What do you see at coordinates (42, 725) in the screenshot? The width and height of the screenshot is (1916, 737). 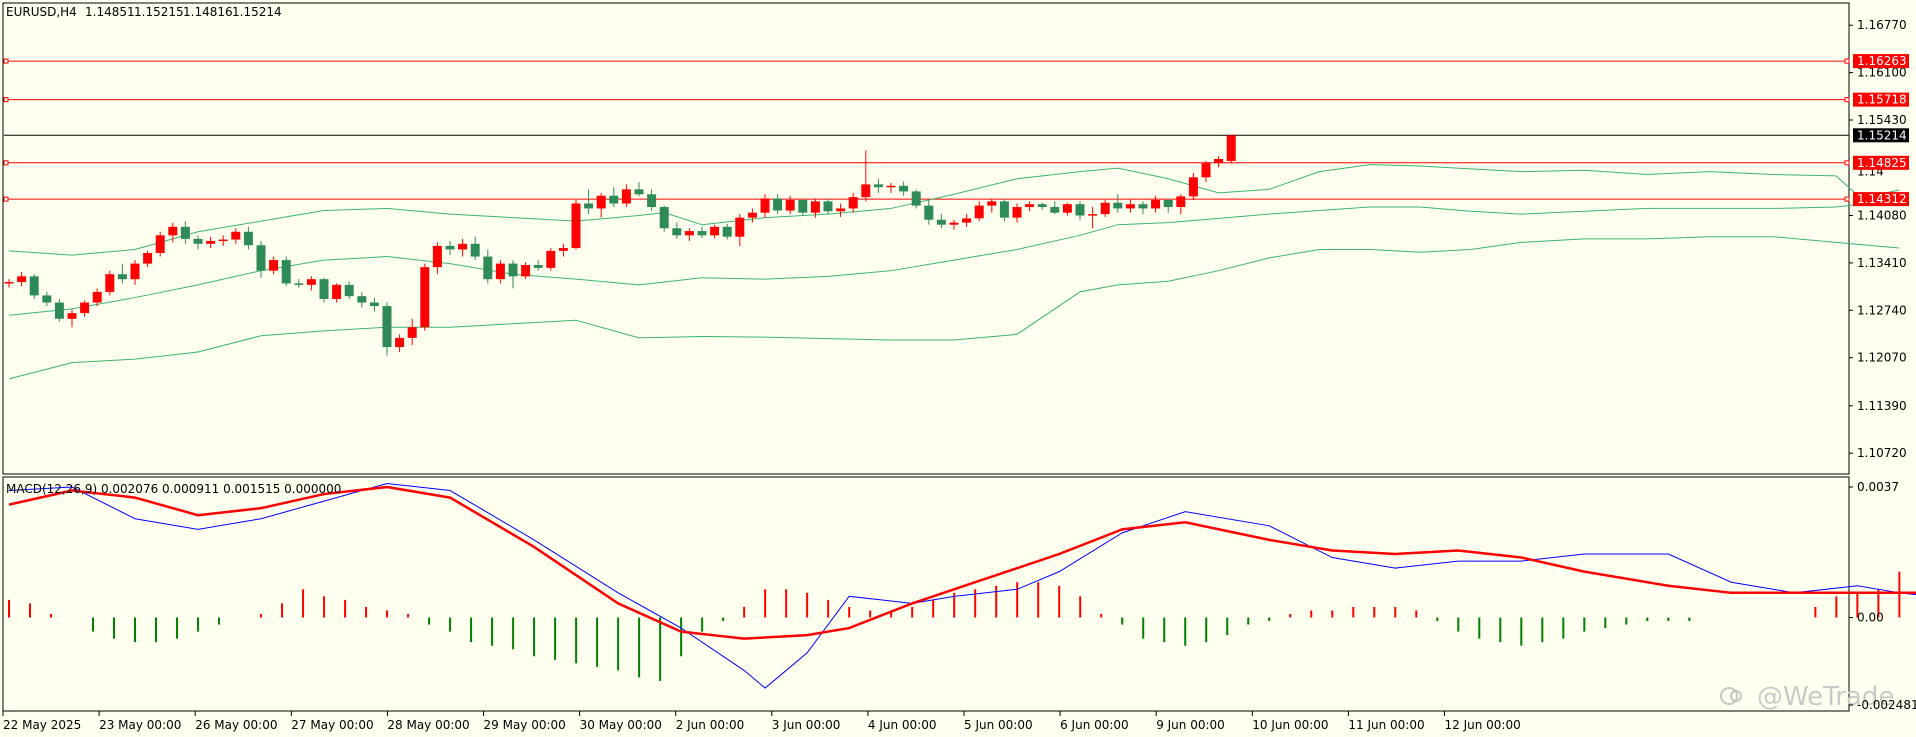 I see `time-tick-label: 22 May 2025` at bounding box center [42, 725].